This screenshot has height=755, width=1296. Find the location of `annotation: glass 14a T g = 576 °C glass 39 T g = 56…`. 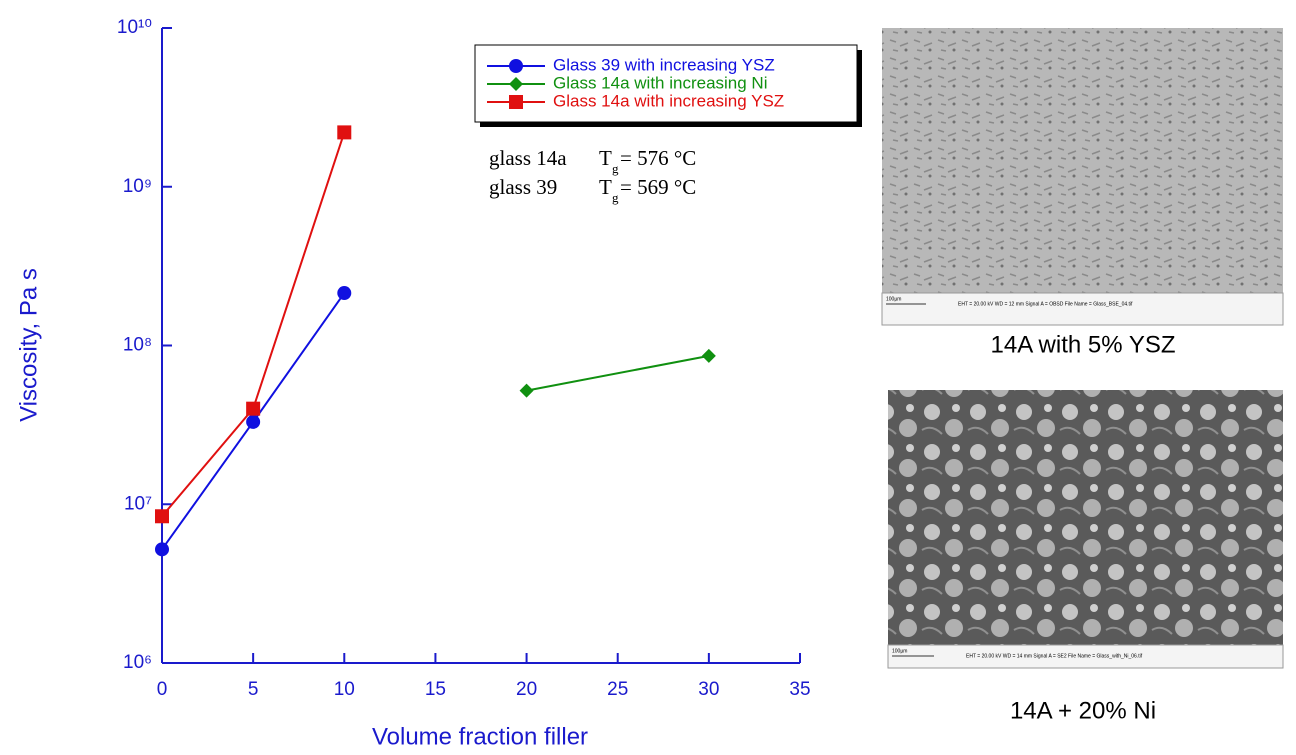

annotation: glass 14a T g = 576 °C glass 39 T g = 56… is located at coordinates (592, 175).